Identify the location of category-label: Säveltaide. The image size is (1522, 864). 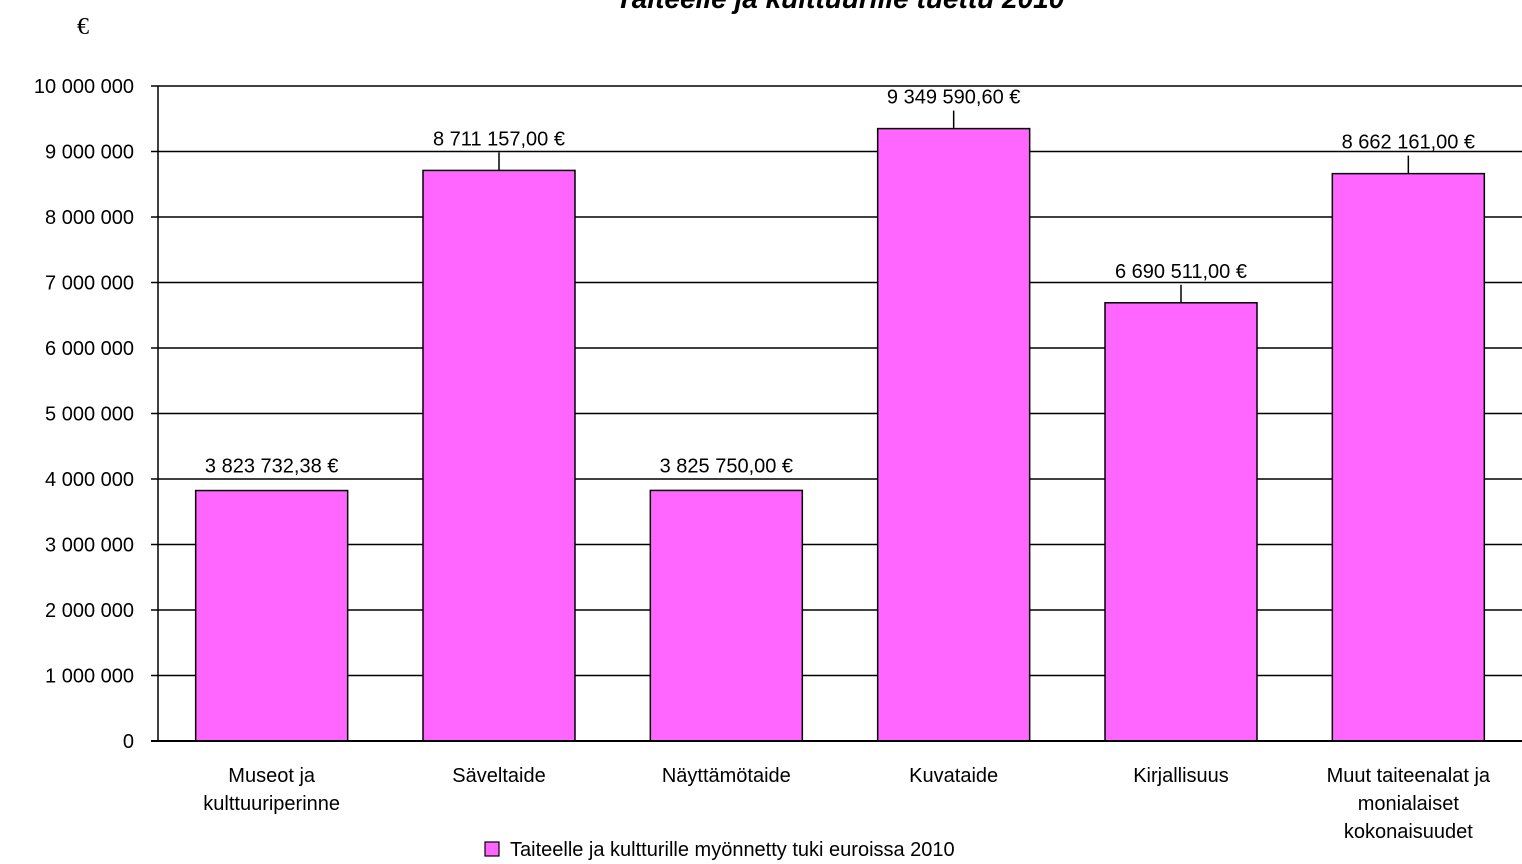
(498, 776).